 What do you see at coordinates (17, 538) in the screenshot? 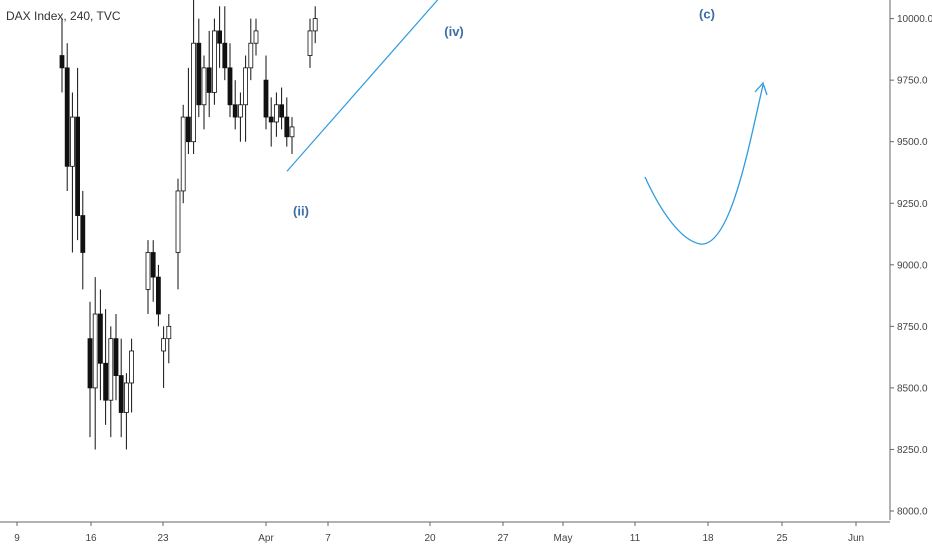
I see `x-tick-label: 9` at bounding box center [17, 538].